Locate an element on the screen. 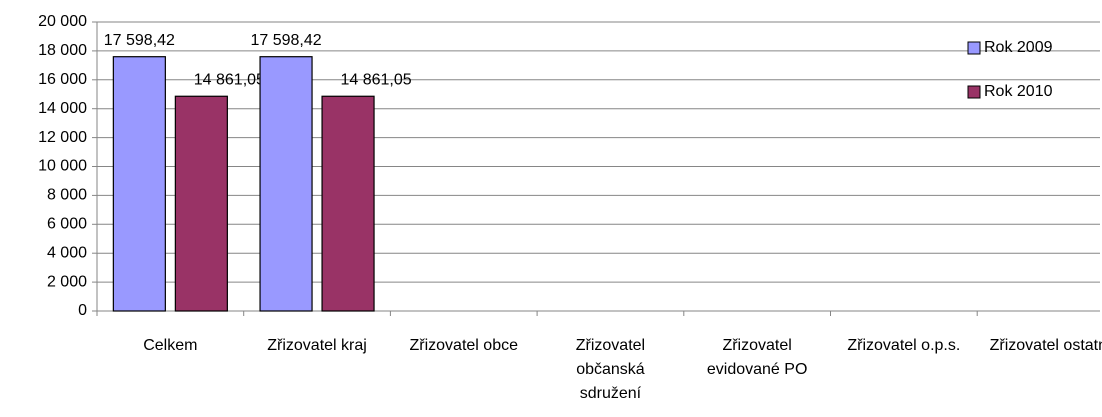 The height and width of the screenshot is (417, 1102). legend-label: Rok 2009 is located at coordinates (1018, 47).